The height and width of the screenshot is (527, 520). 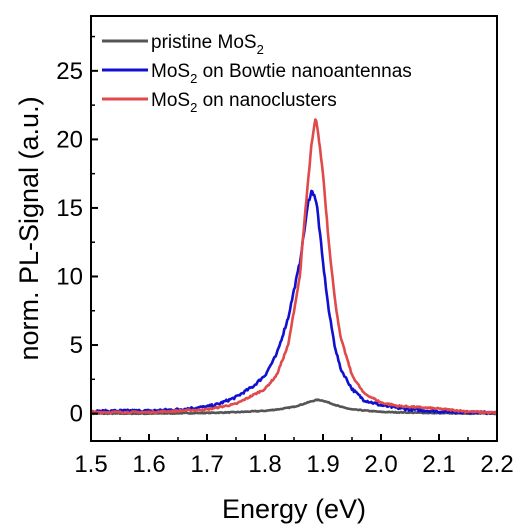 I want to click on y-axis-title: norm. PL-Signal (a.u.), so click(x=29, y=228).